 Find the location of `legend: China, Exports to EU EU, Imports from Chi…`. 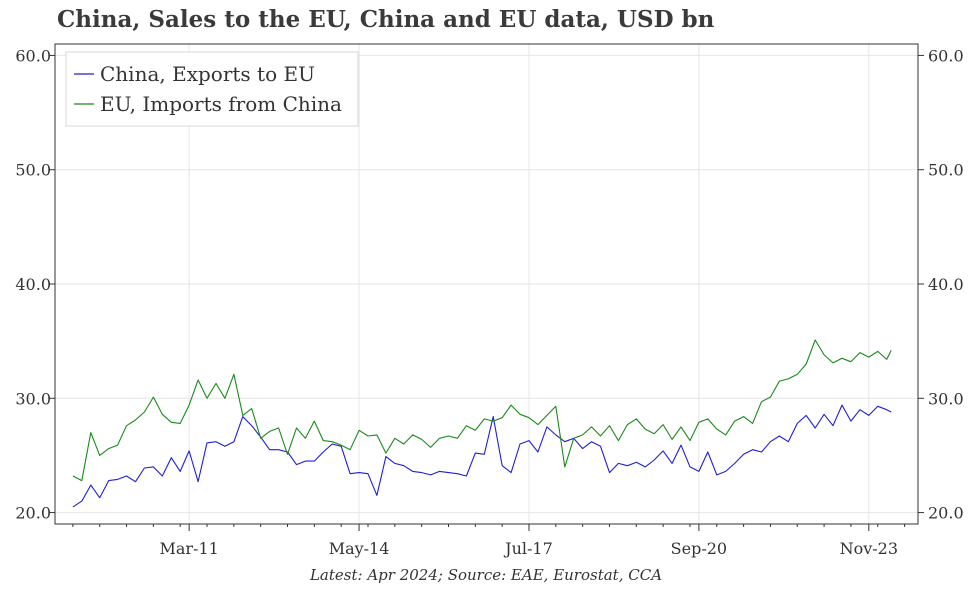

legend: China, Exports to EU EU, Imports from Chi… is located at coordinates (212, 89).